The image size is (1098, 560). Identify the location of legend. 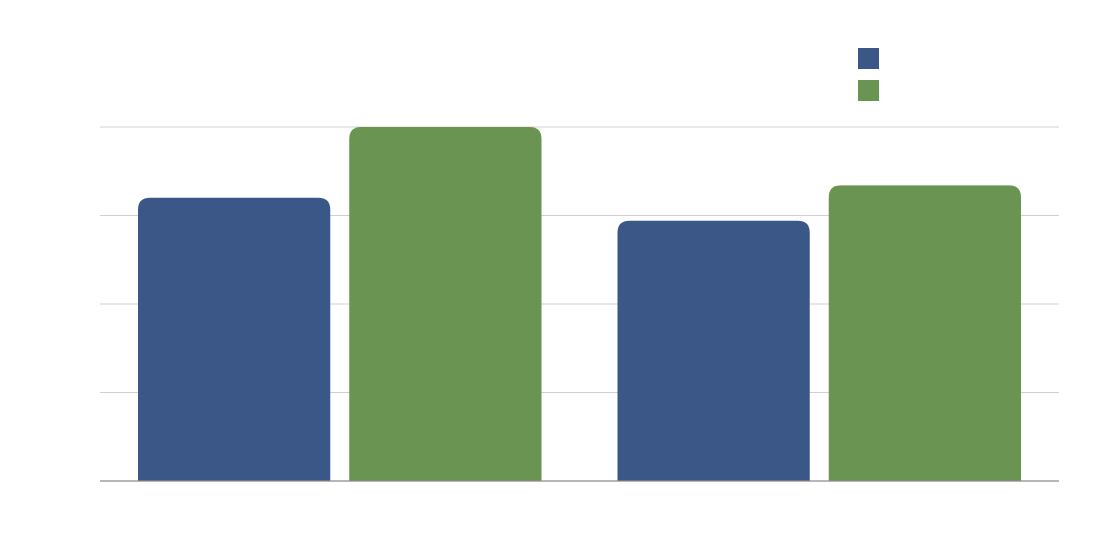
(868, 74).